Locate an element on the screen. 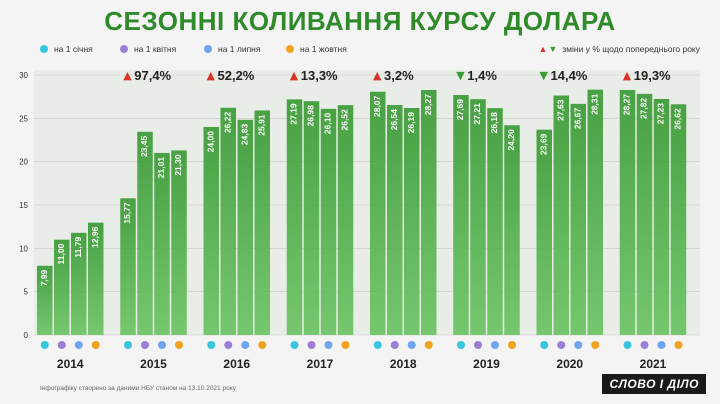 The image size is (720, 404). legend-item-oct: на 1 жовтня is located at coordinates (316, 49).